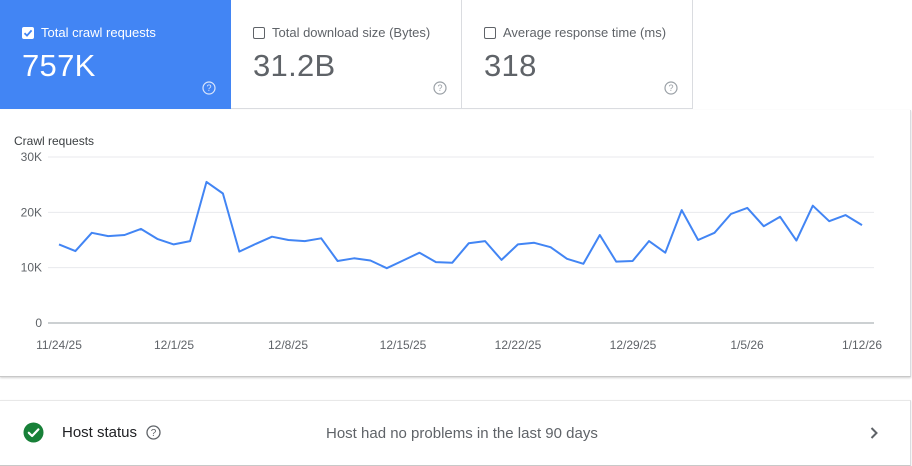 This screenshot has height=466, width=912. I want to click on check-circle-icon, so click(33, 432).